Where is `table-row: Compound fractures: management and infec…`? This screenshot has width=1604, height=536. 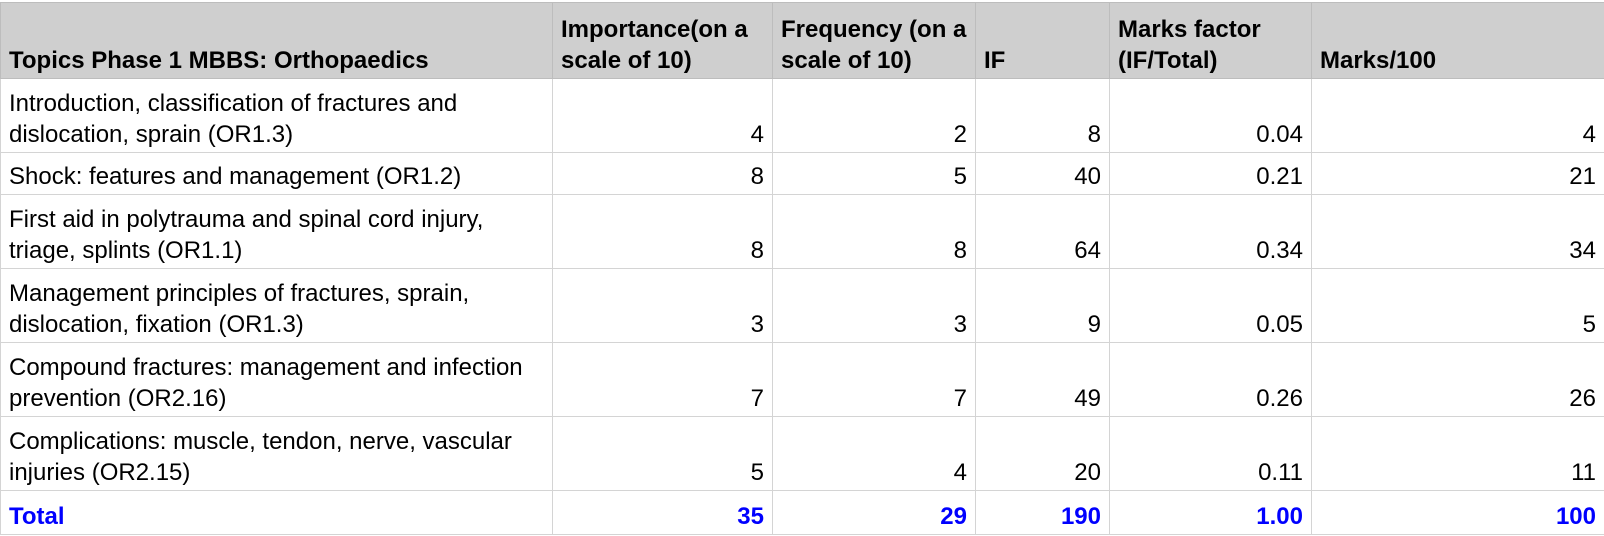 table-row: Compound fractures: management and infec… is located at coordinates (802, 380).